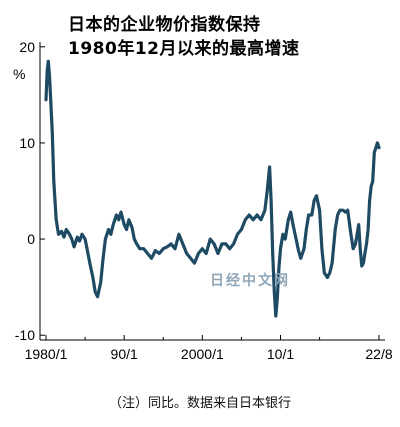 The image size is (400, 427). What do you see at coordinates (378, 354) in the screenshot?
I see `x-tick-label: 22/8` at bounding box center [378, 354].